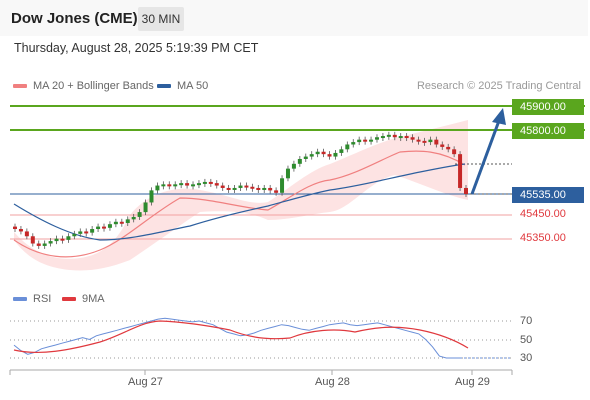  Describe the element at coordinates (20, 299) in the screenshot. I see `rsi-swatch` at that location.